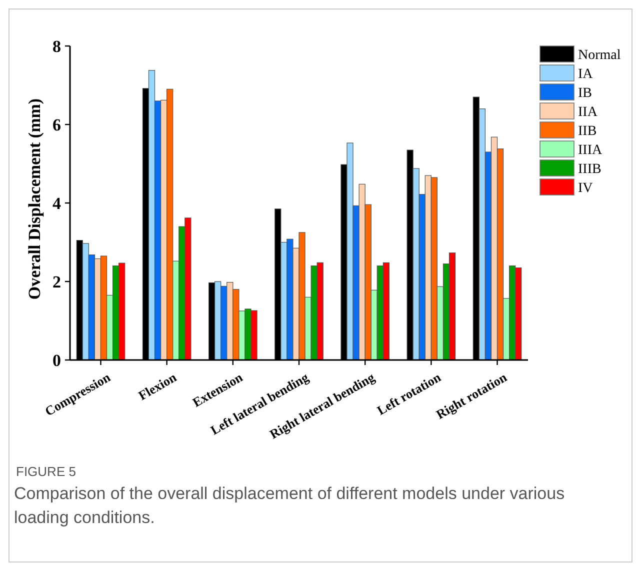 This screenshot has height=571, width=643. What do you see at coordinates (590, 169) in the screenshot?
I see `legend-label: IIIB` at bounding box center [590, 169].